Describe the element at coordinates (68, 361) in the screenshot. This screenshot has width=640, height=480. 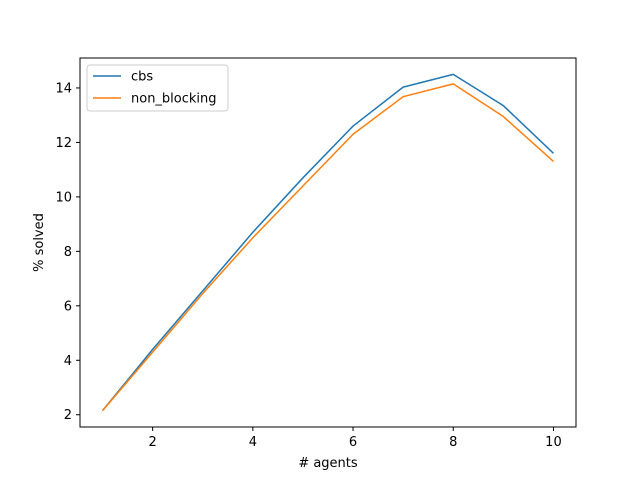
I see `y-tick-label: 4` at that location.